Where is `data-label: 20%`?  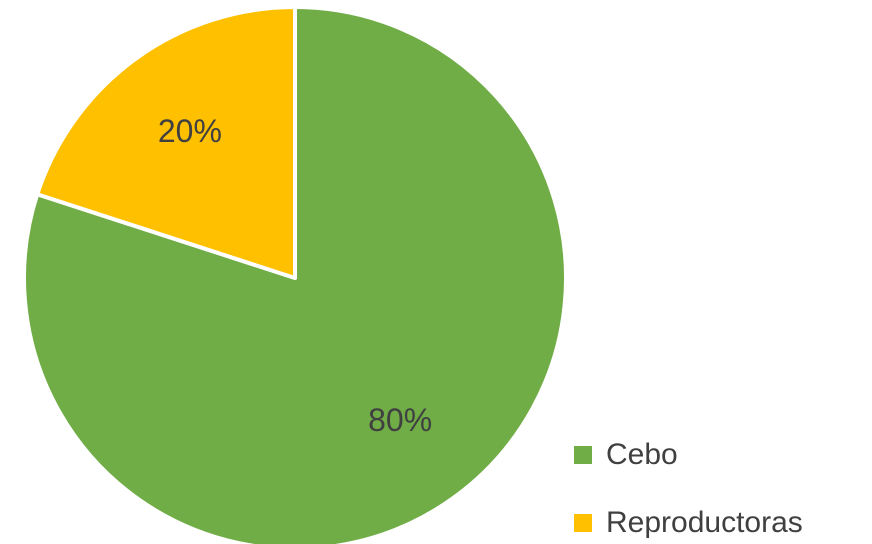
data-label: 20% is located at coordinates (190, 131).